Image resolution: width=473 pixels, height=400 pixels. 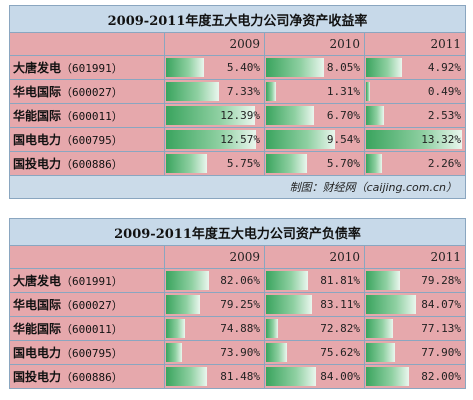 What do you see at coordinates (37, 305) in the screenshot?
I see `company-label: 华电国际` at bounding box center [37, 305].